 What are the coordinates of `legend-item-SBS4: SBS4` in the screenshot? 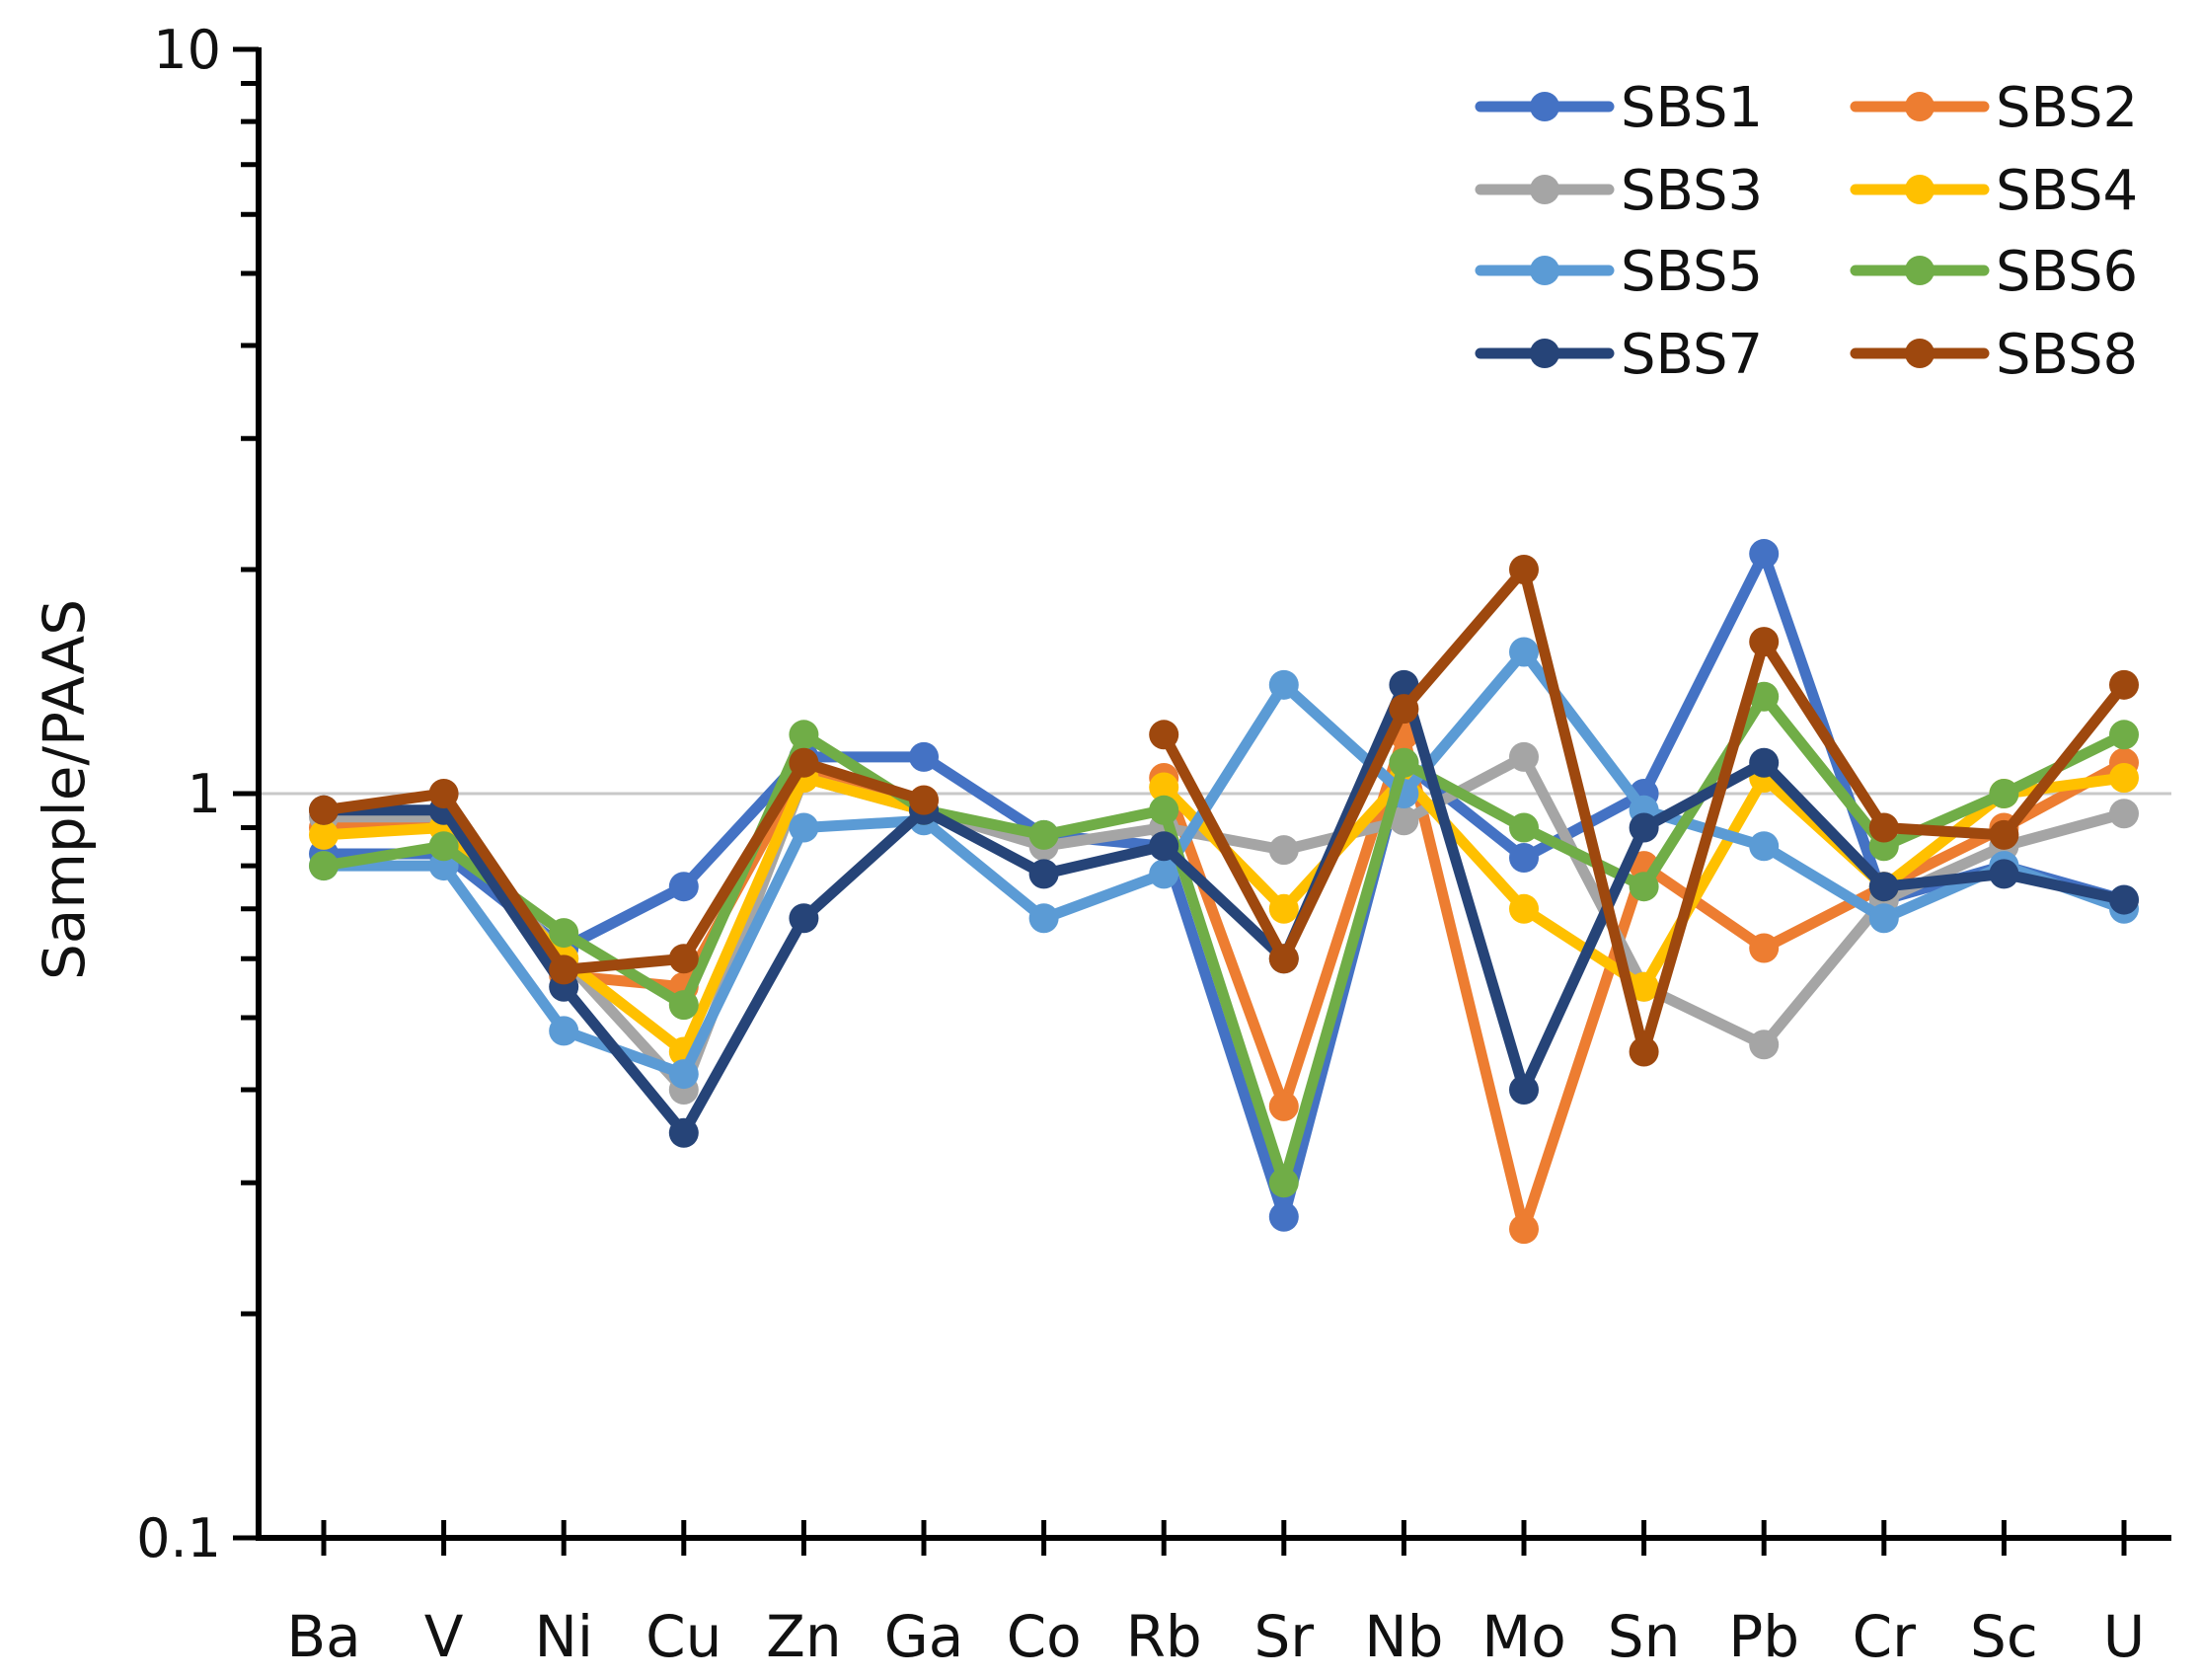 It's located at (1994, 191).